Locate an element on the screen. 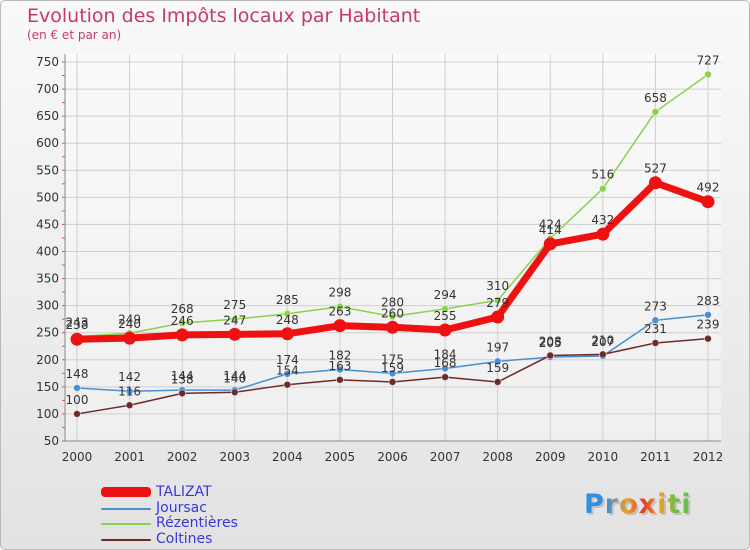  y-tick-label: 300 is located at coordinates (47, 306).